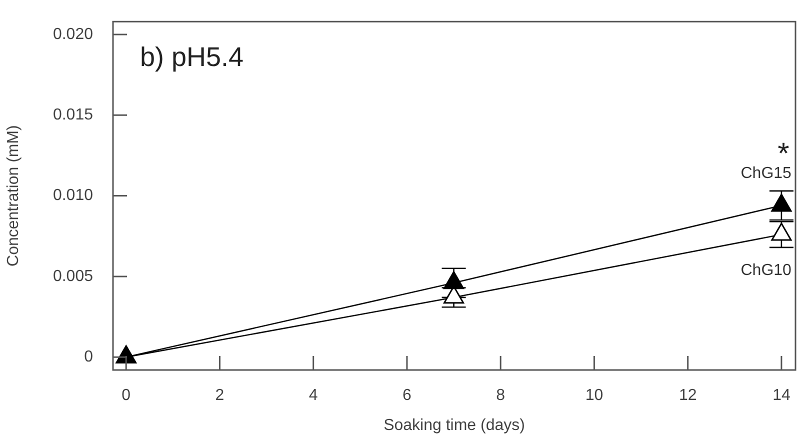 The height and width of the screenshot is (439, 808). Describe the element at coordinates (594, 395) in the screenshot. I see `x-tick-label: 10` at that location.